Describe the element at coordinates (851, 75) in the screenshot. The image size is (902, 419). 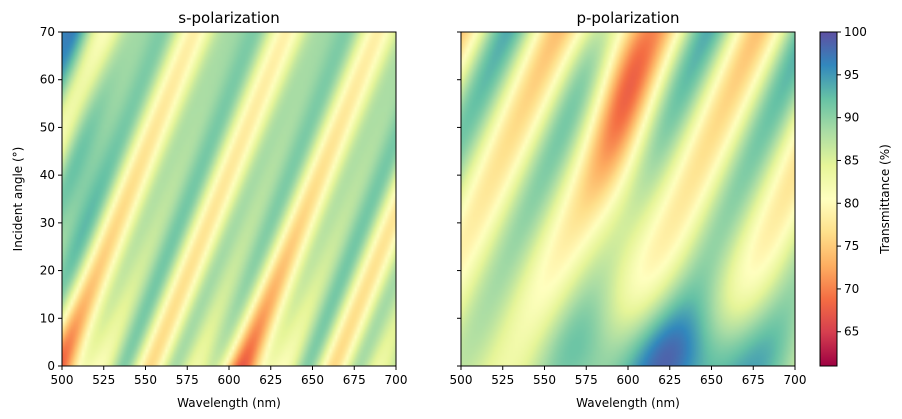
I see `colorbar-tick-label: 95` at that location.